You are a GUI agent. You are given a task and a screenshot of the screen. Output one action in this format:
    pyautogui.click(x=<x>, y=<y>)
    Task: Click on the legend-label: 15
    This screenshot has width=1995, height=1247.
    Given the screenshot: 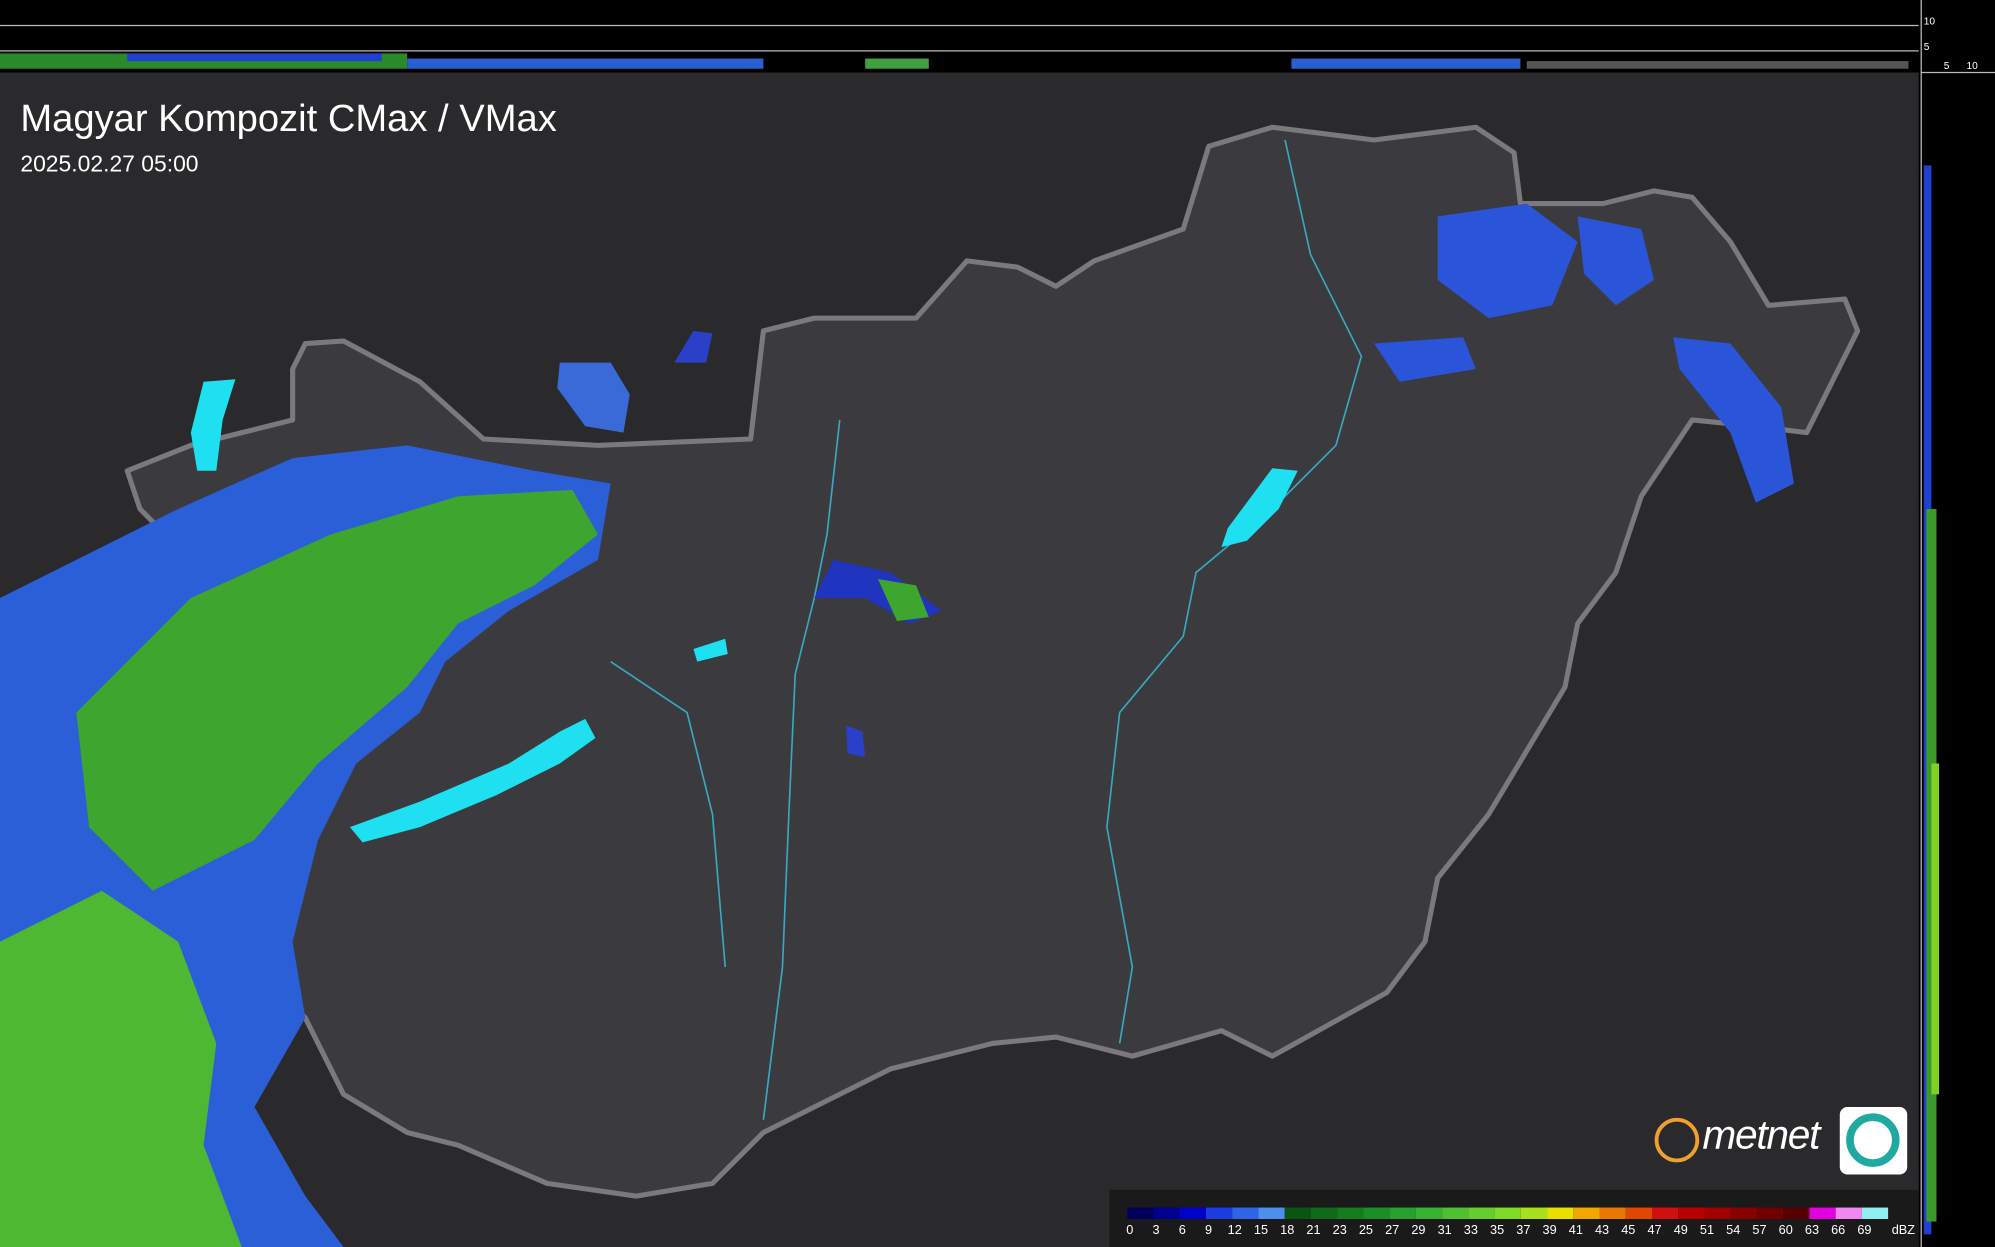 What is the action you would take?
    pyautogui.click(x=1261, y=1229)
    